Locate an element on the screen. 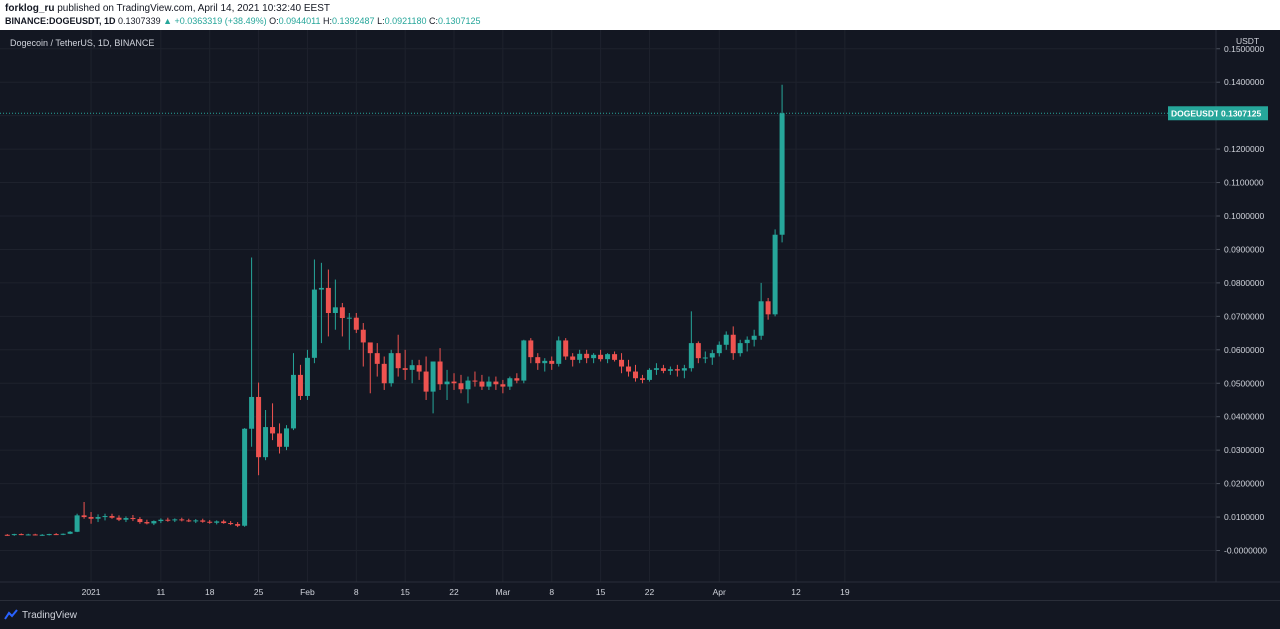 This screenshot has height=629, width=1280. y-axis-tick-label: 0.0600000 is located at coordinates (1244, 350).